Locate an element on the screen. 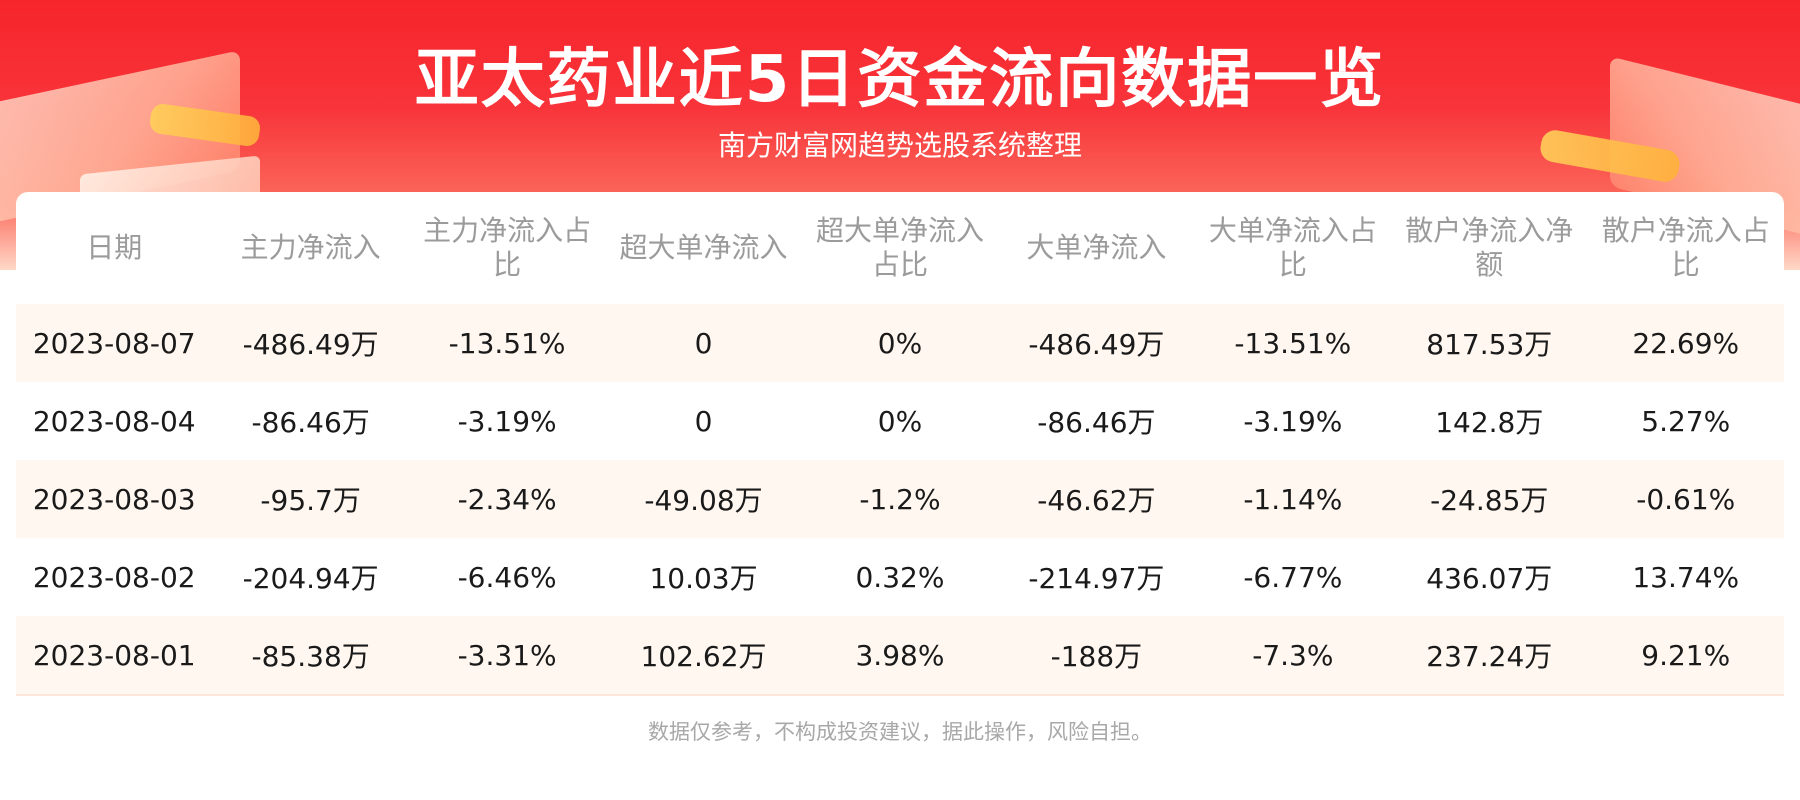 Image resolution: width=1800 pixels, height=800 pixels. column-header-main-inflow-ratio: 主力净流入占比 is located at coordinates (507, 247).